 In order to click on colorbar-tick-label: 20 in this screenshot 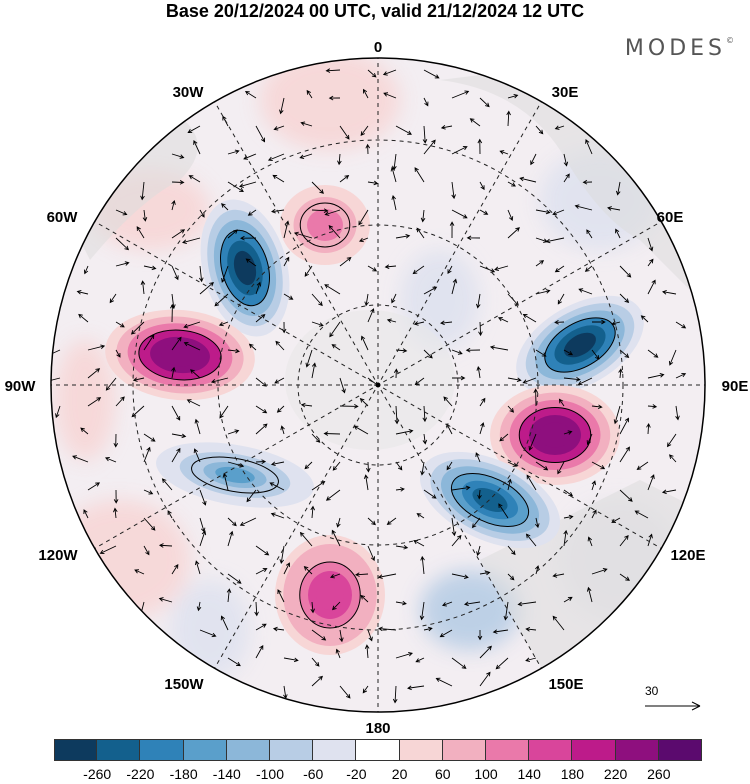, I will do `click(399, 774)`.